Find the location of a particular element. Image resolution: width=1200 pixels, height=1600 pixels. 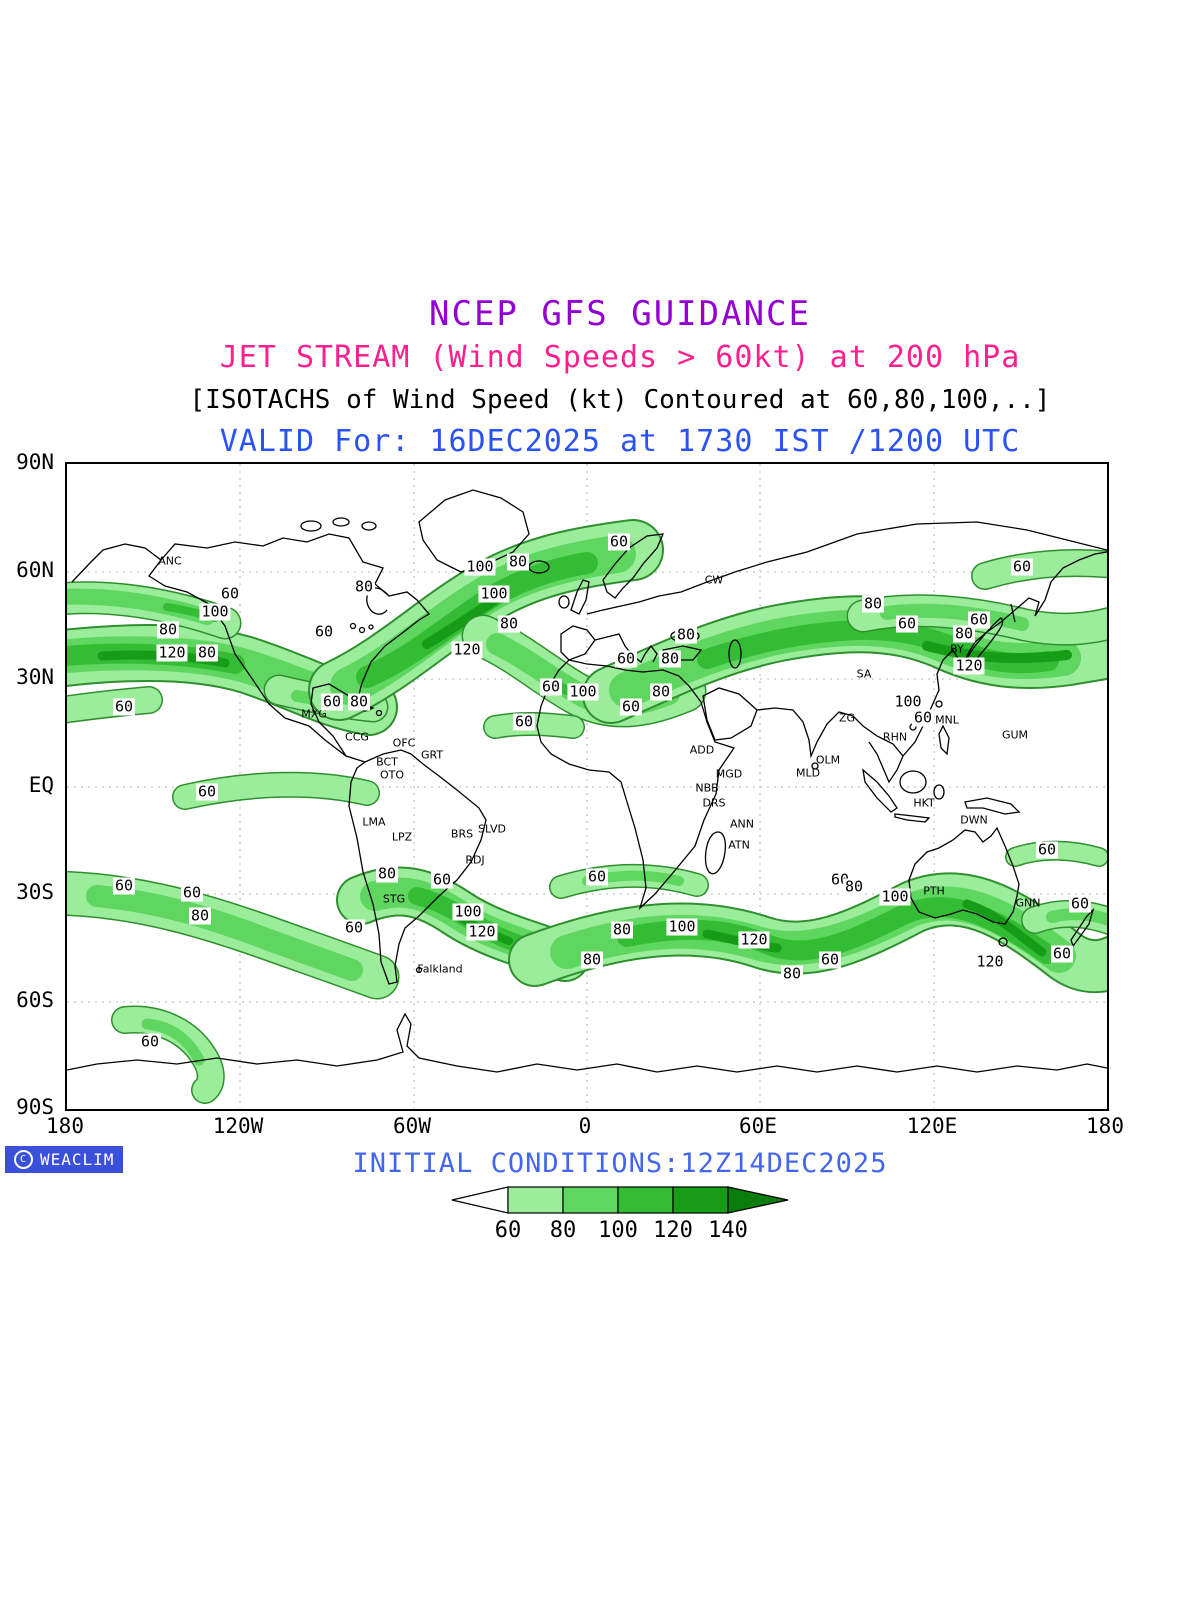

station-label: NBB is located at coordinates (707, 788).